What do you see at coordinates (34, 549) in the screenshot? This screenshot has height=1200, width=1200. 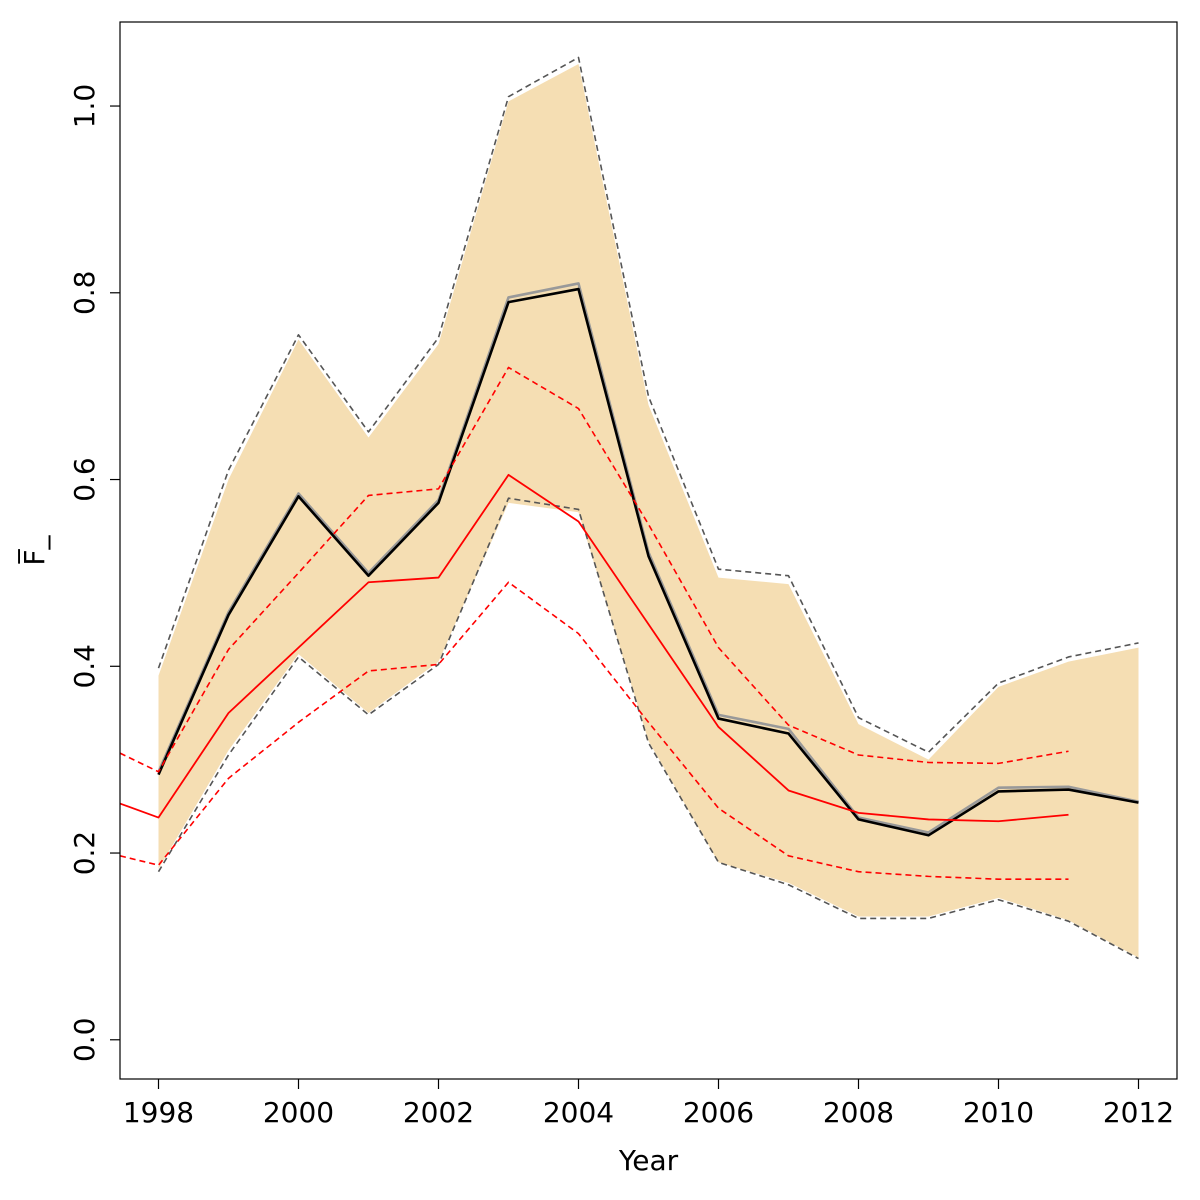 I see `y-axis-title: F̅_` at bounding box center [34, 549].